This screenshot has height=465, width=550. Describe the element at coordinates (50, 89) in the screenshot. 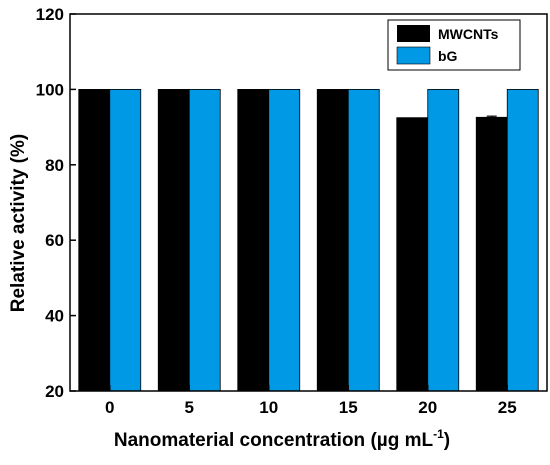

I see `y-tick-label: 100` at that location.